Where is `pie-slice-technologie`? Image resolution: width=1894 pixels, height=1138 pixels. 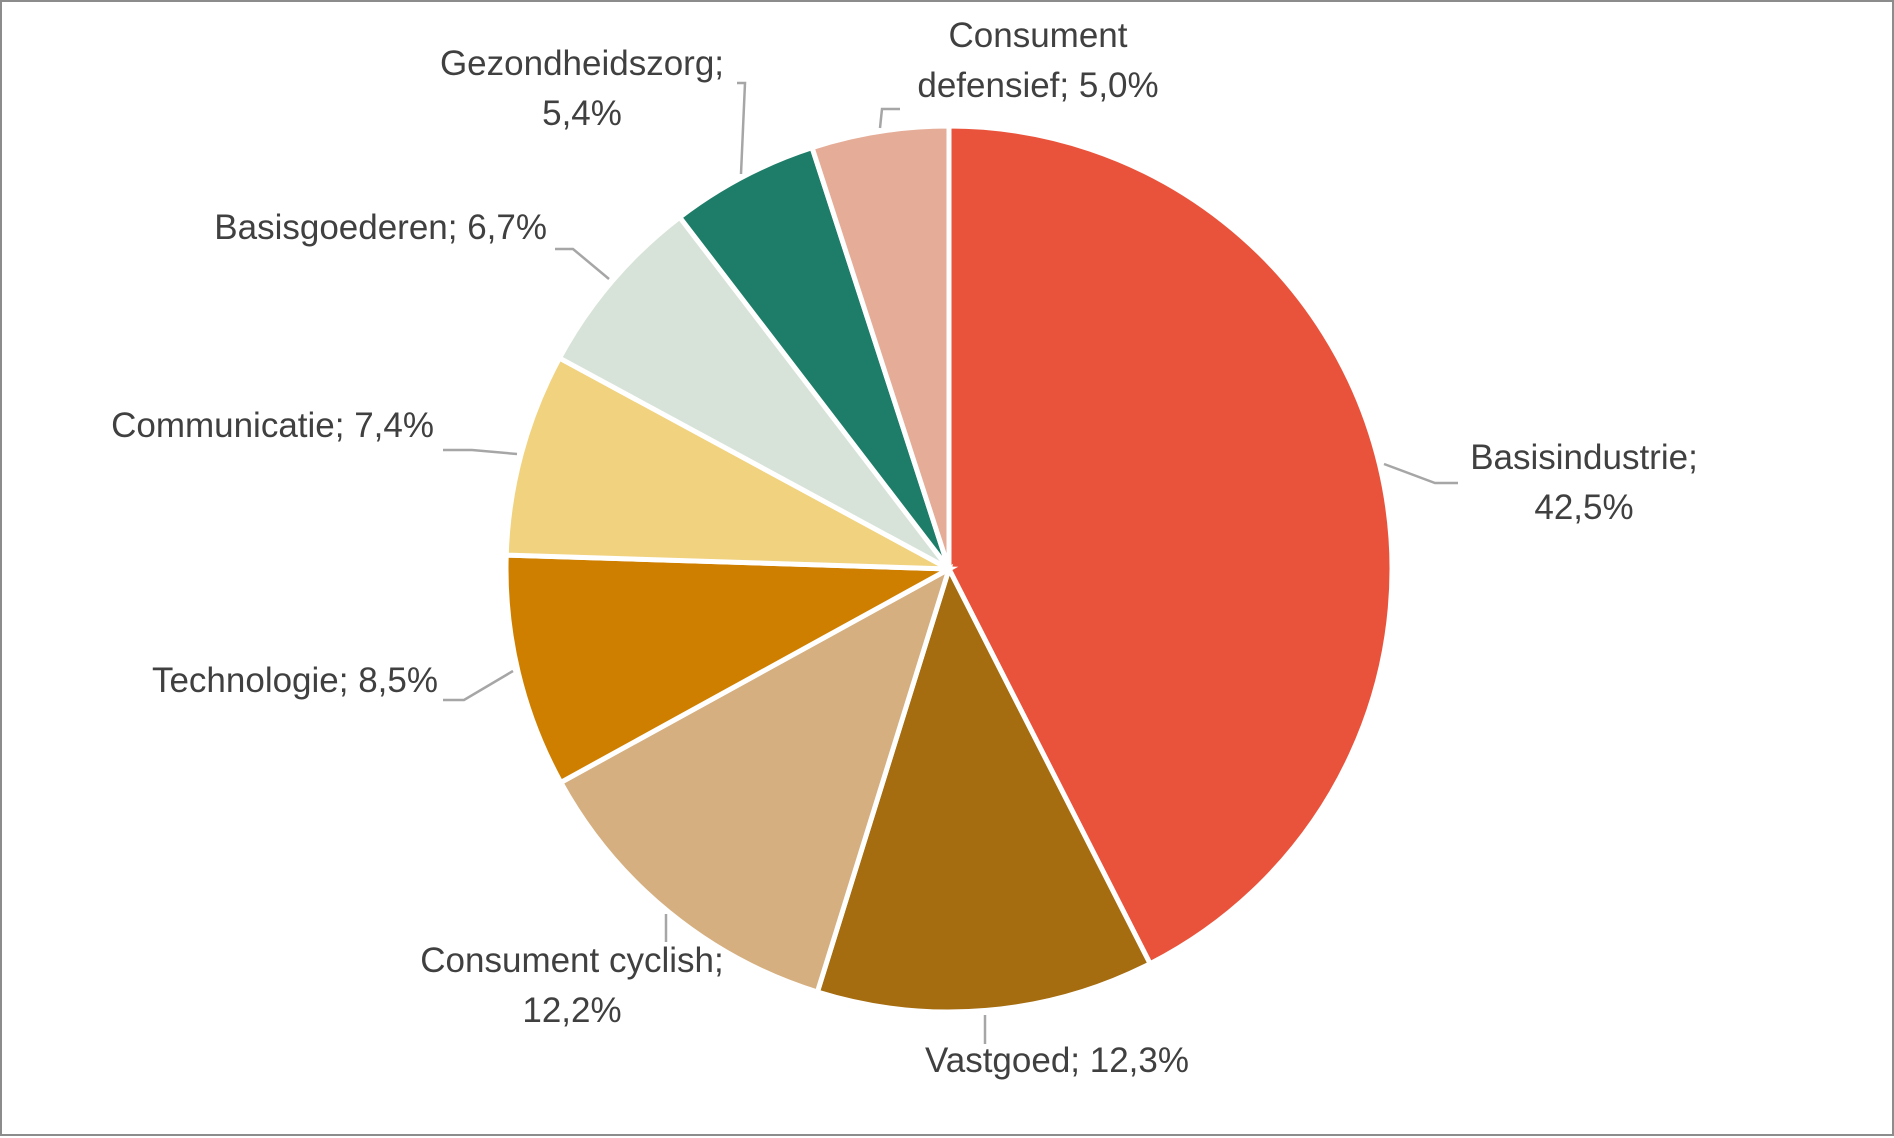 pie-slice-technologie is located at coordinates (731, 669).